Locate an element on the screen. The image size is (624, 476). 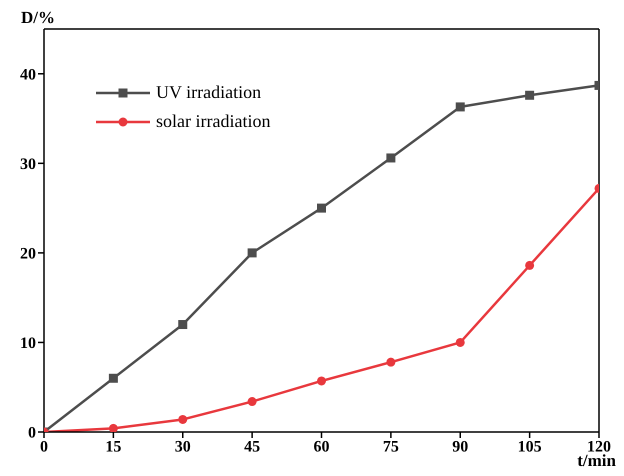
y-tick-label: 30 is located at coordinates (28, 165).